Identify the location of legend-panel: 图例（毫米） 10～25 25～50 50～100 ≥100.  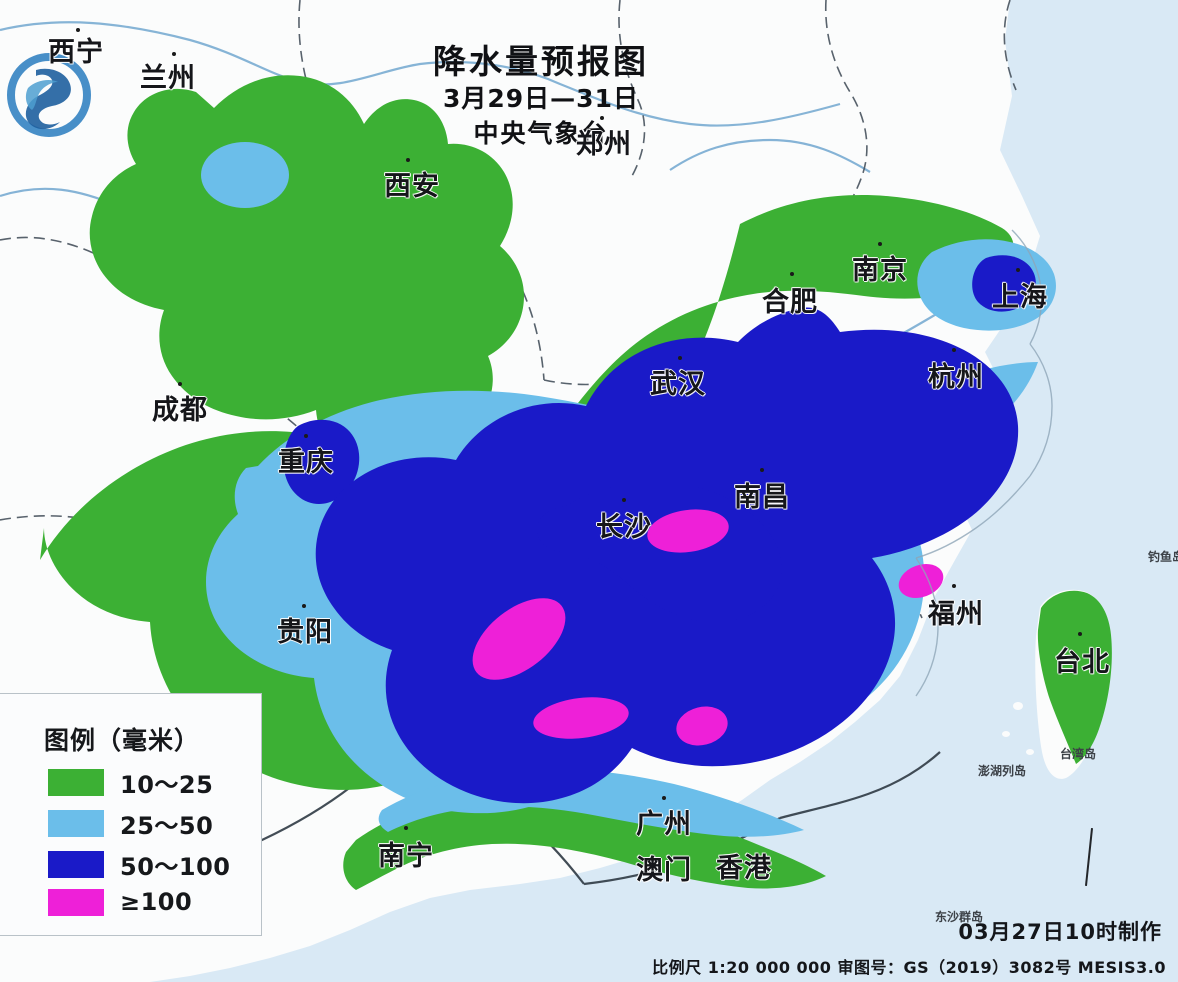
(131, 814).